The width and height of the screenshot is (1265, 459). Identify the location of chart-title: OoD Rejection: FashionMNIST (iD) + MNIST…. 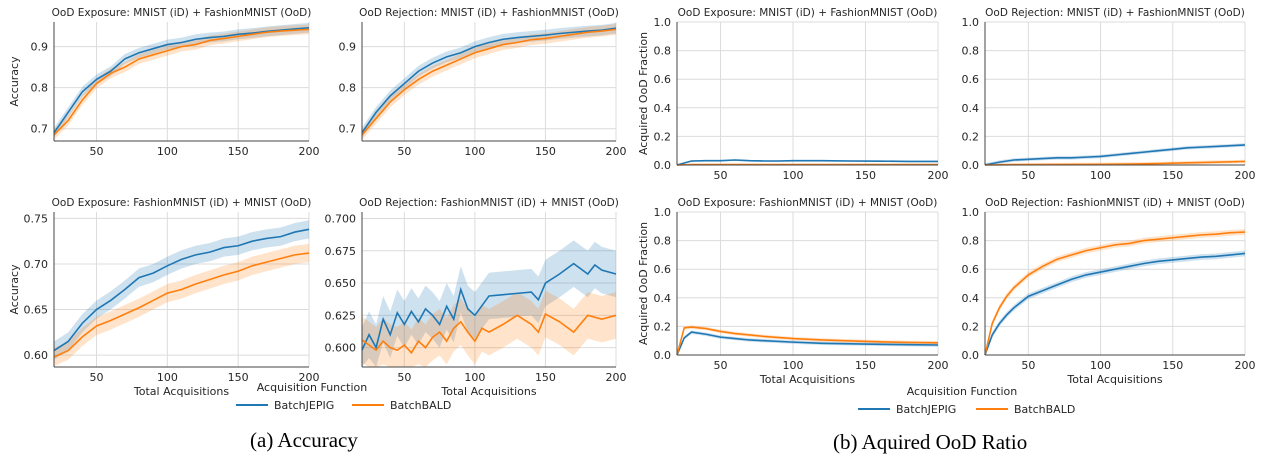
(1115, 203).